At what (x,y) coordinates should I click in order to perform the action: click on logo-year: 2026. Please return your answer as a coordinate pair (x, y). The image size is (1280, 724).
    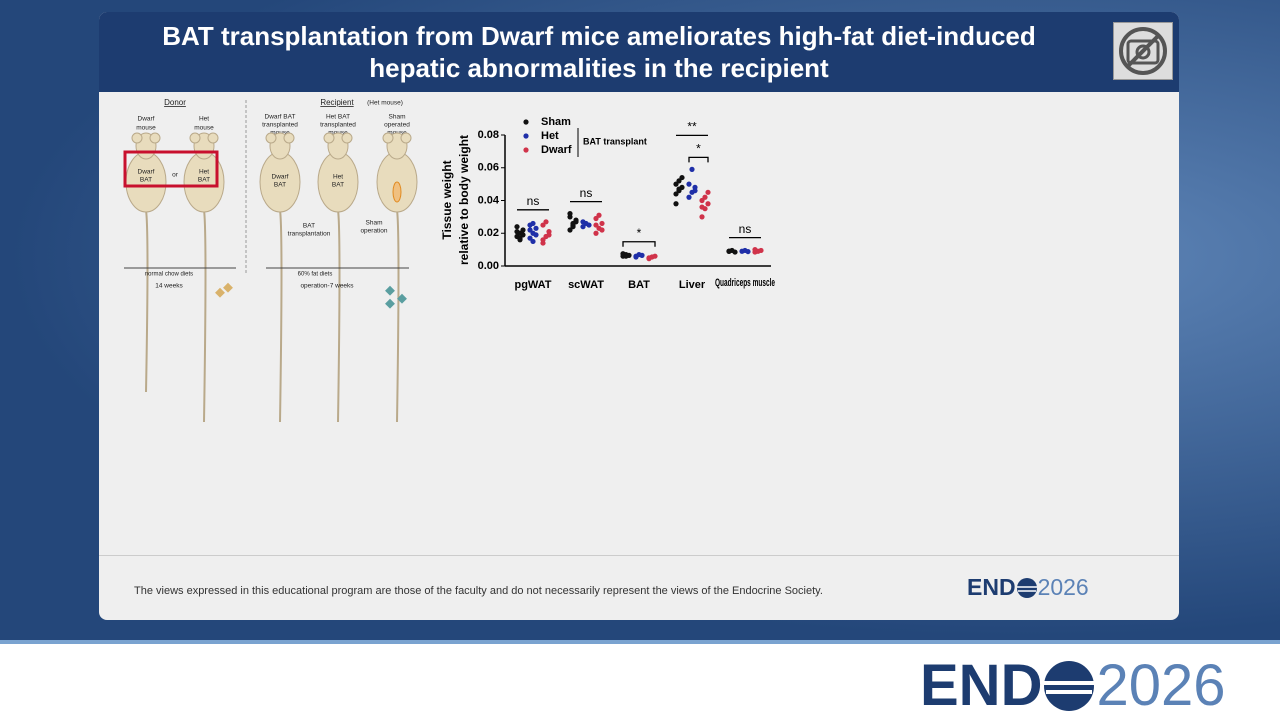
    Looking at the image, I should click on (1063, 587).